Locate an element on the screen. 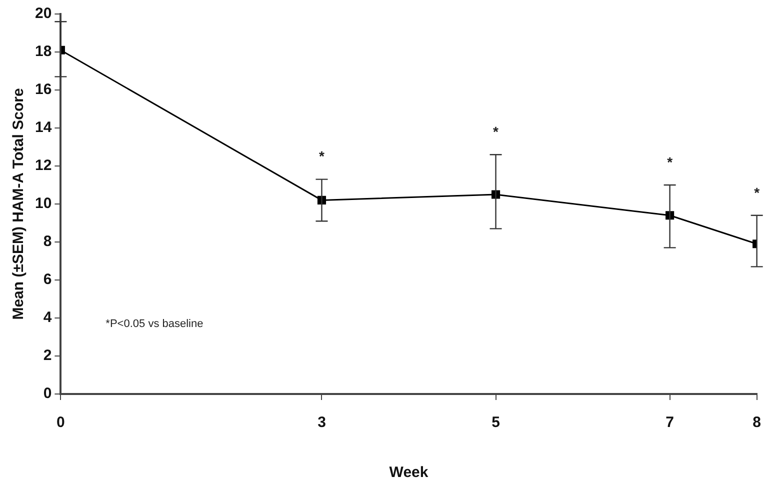 The height and width of the screenshot is (492, 775). x-tick-label: 8 is located at coordinates (756, 423).